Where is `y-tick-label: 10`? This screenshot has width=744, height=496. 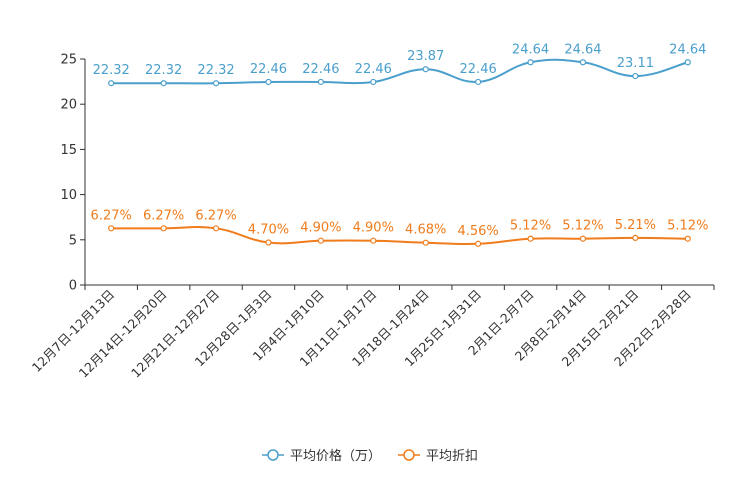
y-tick-label: 10 is located at coordinates (68, 195).